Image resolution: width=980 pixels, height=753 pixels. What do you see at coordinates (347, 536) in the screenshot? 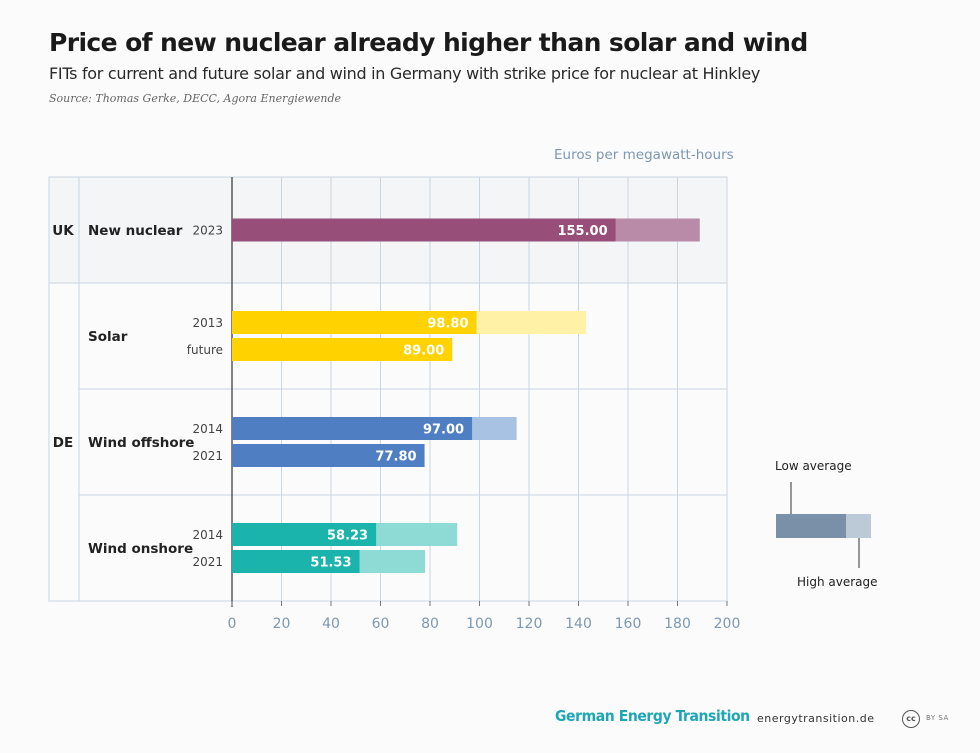
I see `bar-value-label: 58.23` at bounding box center [347, 536].